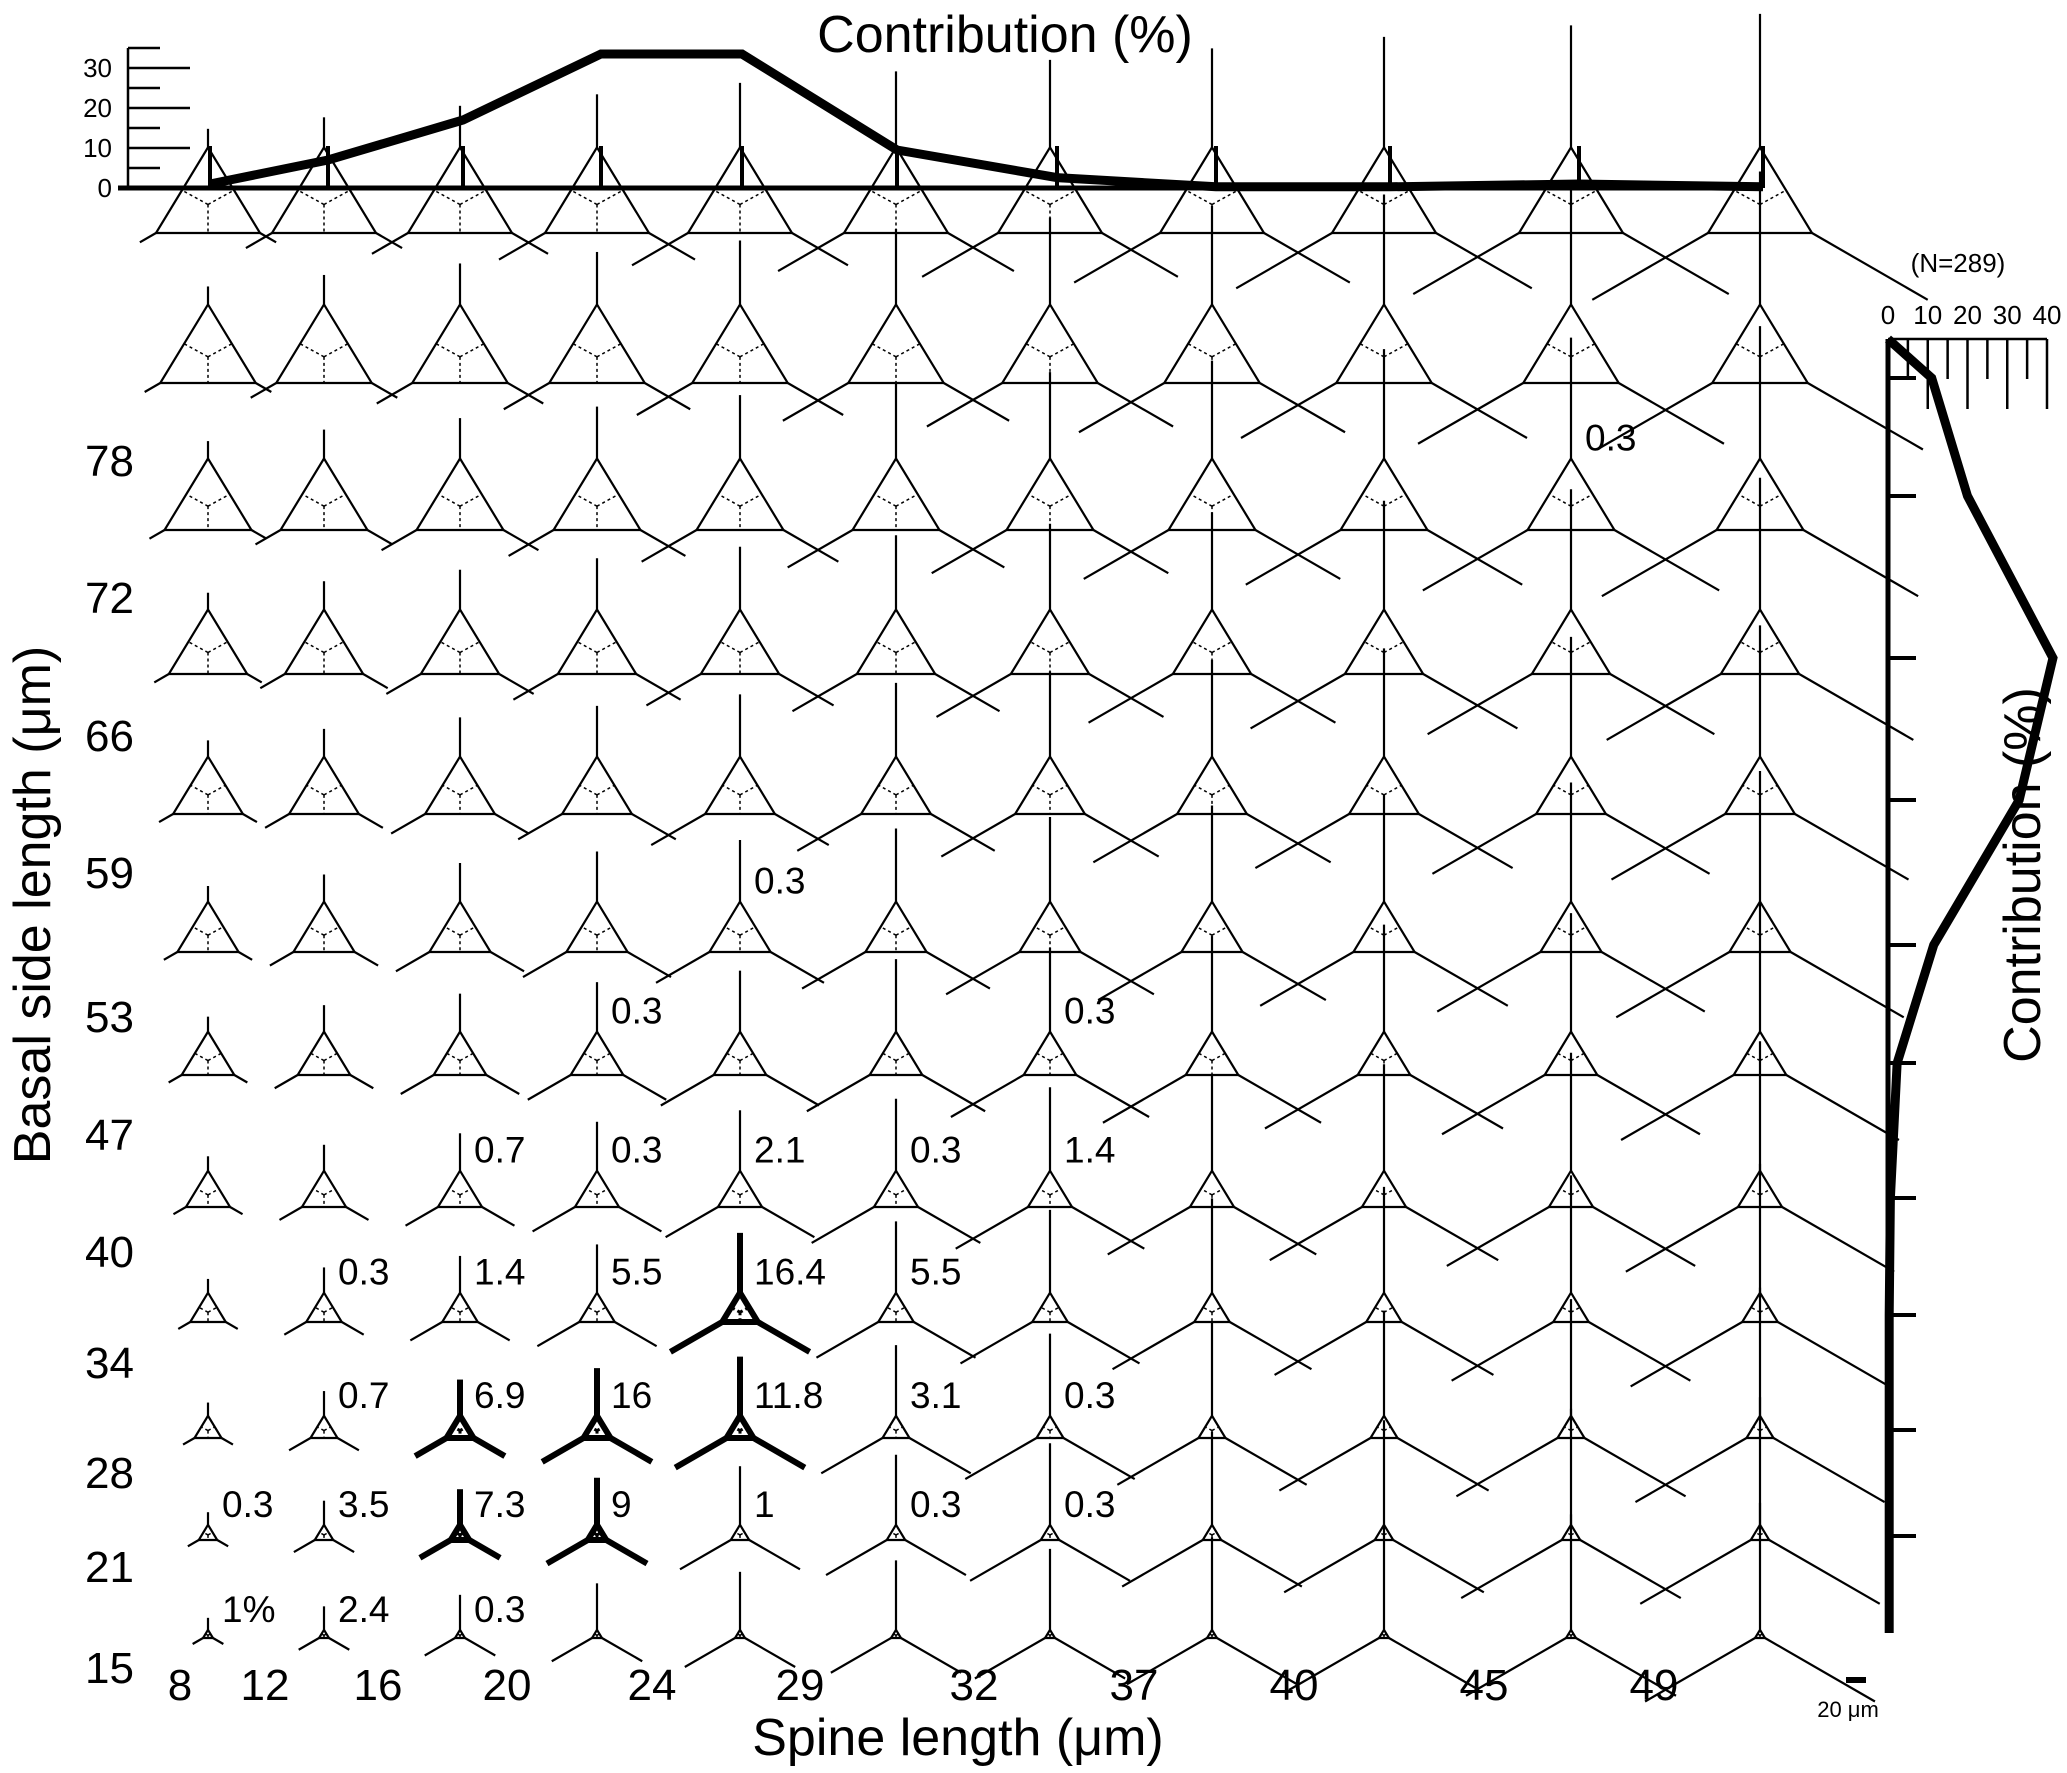  Describe the element at coordinates (105, 188) in the screenshot. I see `top-histogram-axis-label: 0` at that location.